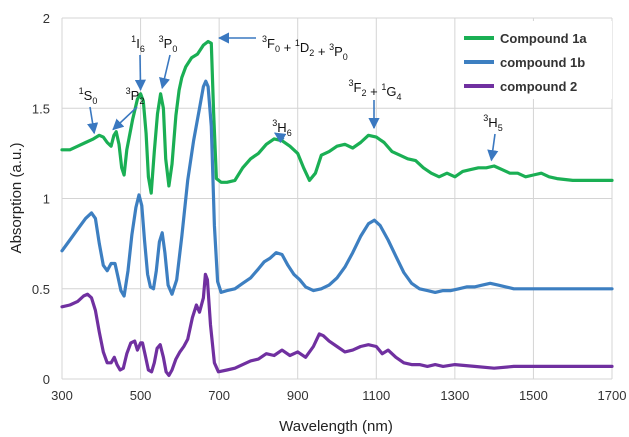  I want to click on peak-label-long-2: 3F2 + 1G4, so click(375, 90).